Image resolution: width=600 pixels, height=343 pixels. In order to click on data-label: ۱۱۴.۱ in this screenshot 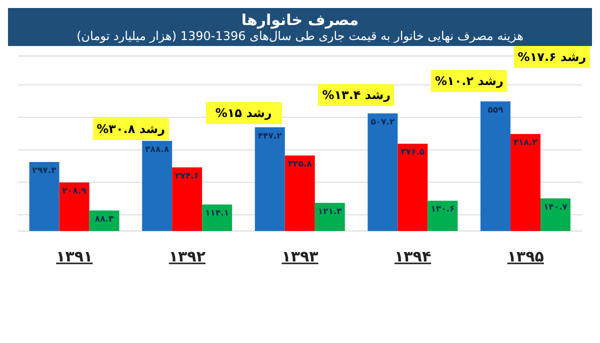, I will do `click(217, 213)`.